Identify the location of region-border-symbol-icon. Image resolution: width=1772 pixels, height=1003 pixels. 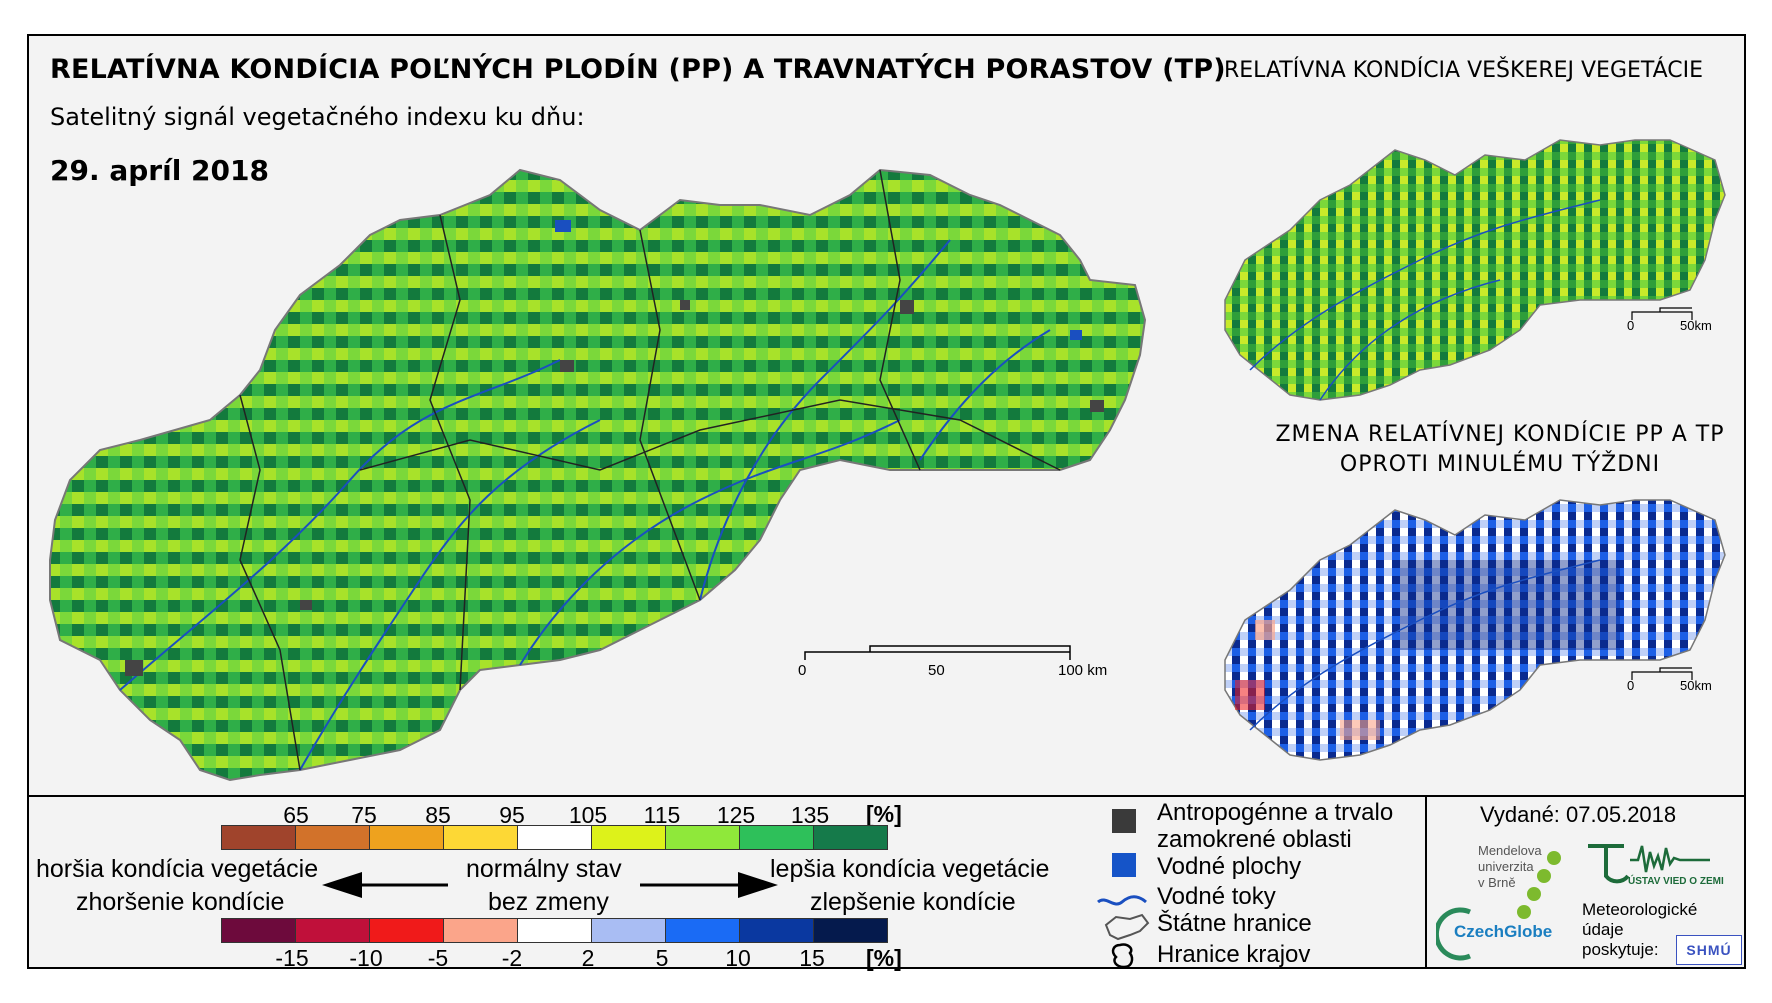
(1122, 956).